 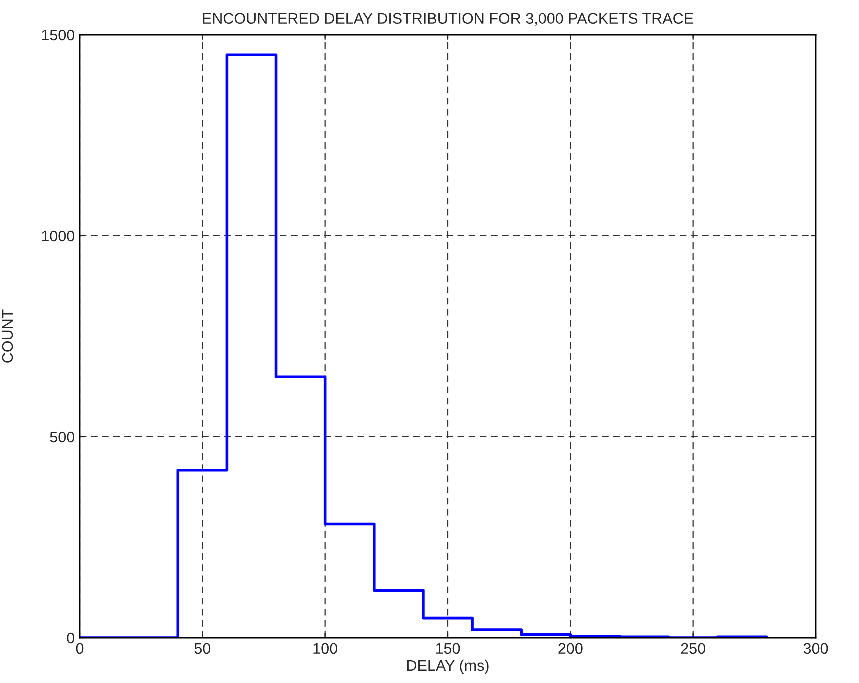 What do you see at coordinates (816, 648) in the screenshot?
I see `x-tick-label: 300` at bounding box center [816, 648].